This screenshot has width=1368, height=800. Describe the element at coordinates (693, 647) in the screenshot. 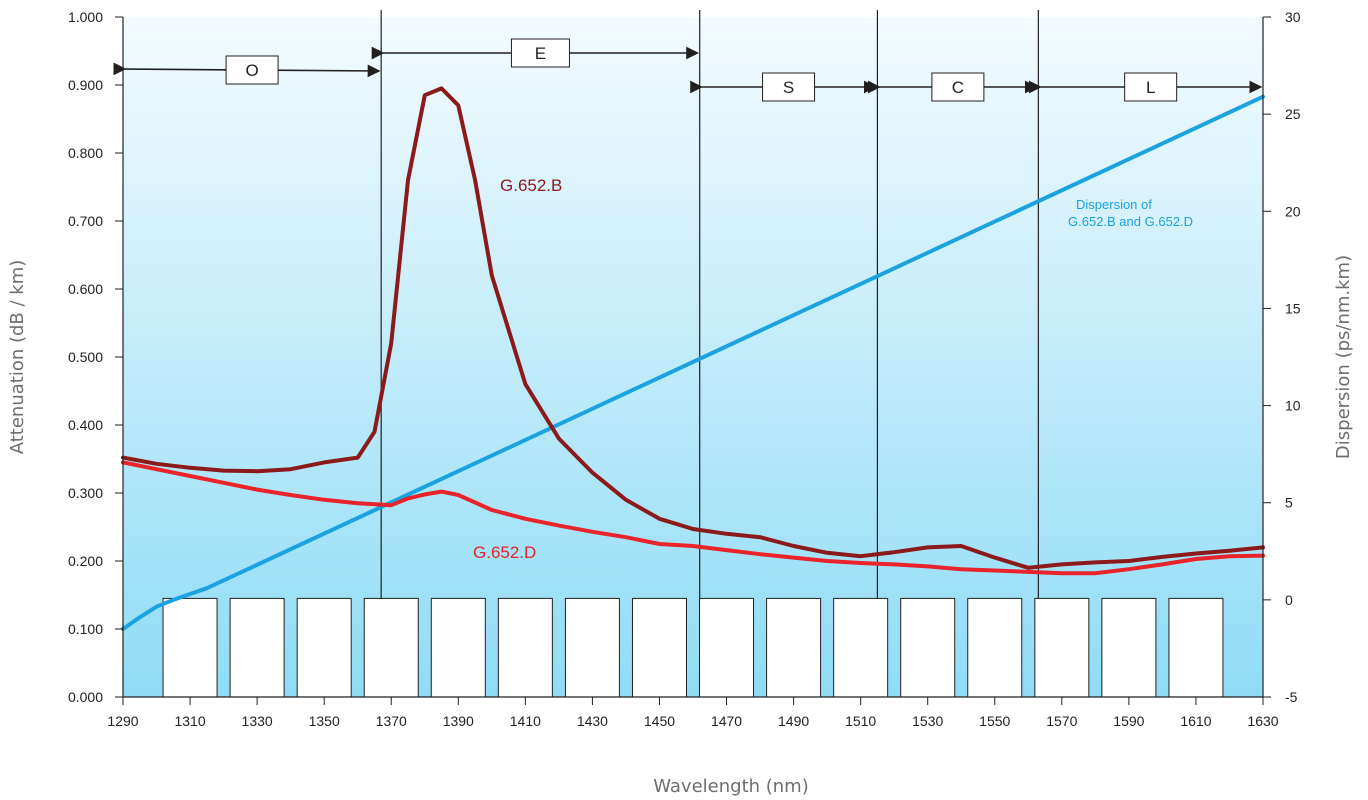

I see `cwdm-channels` at that location.